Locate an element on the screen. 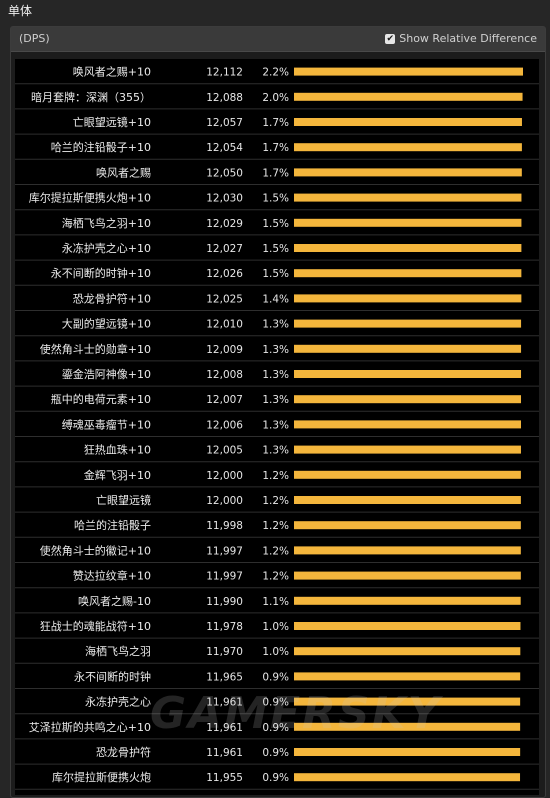  category-label: 亡眼望远镜+10 is located at coordinates (112, 122).